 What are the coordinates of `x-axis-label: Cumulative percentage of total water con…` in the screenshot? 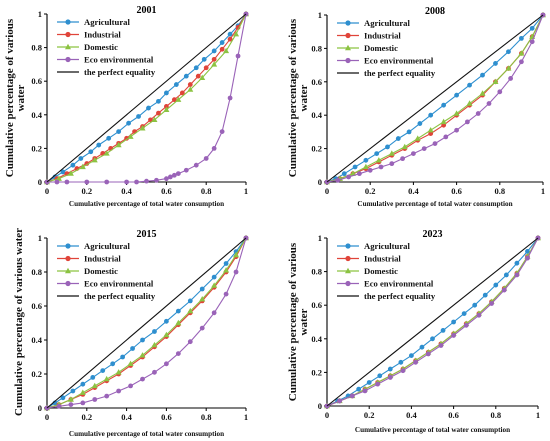 It's located at (146, 434).